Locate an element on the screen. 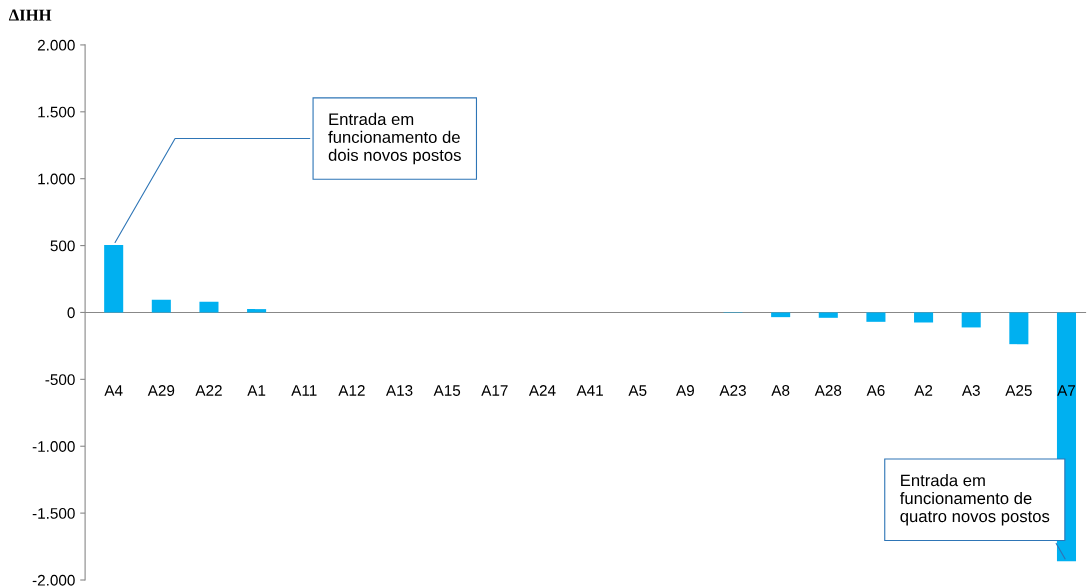  x-tick-label: A15 is located at coordinates (447, 390).